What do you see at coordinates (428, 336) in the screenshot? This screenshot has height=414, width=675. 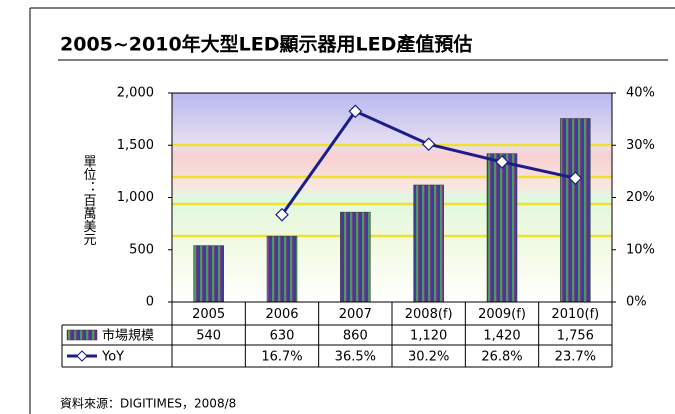 I see `table-value: 1,120` at bounding box center [428, 336].